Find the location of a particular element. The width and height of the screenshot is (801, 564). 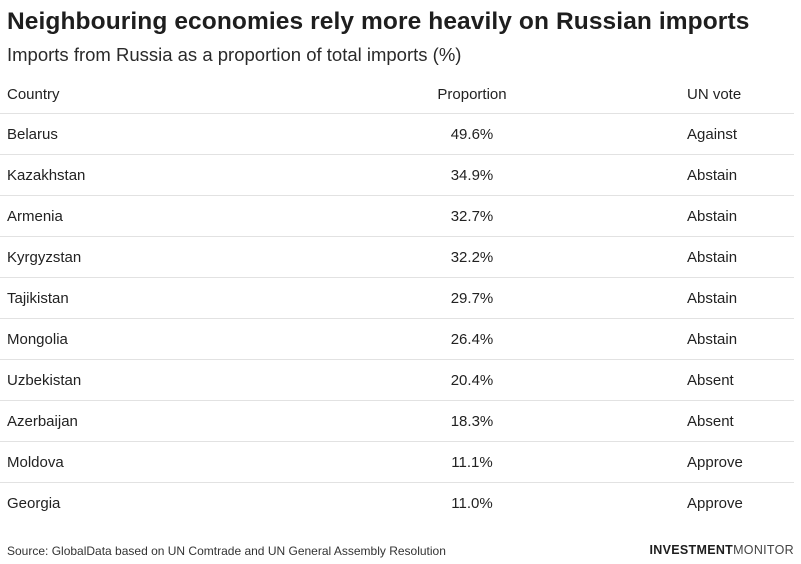

cell-country: Armenia is located at coordinates (173, 216).